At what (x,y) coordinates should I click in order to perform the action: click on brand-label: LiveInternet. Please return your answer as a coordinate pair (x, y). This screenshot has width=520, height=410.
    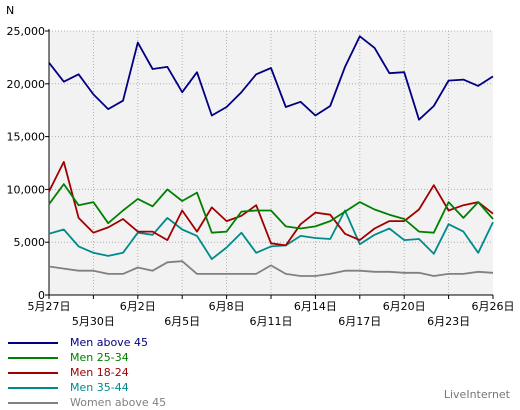
    Looking at the image, I should click on (476, 394).